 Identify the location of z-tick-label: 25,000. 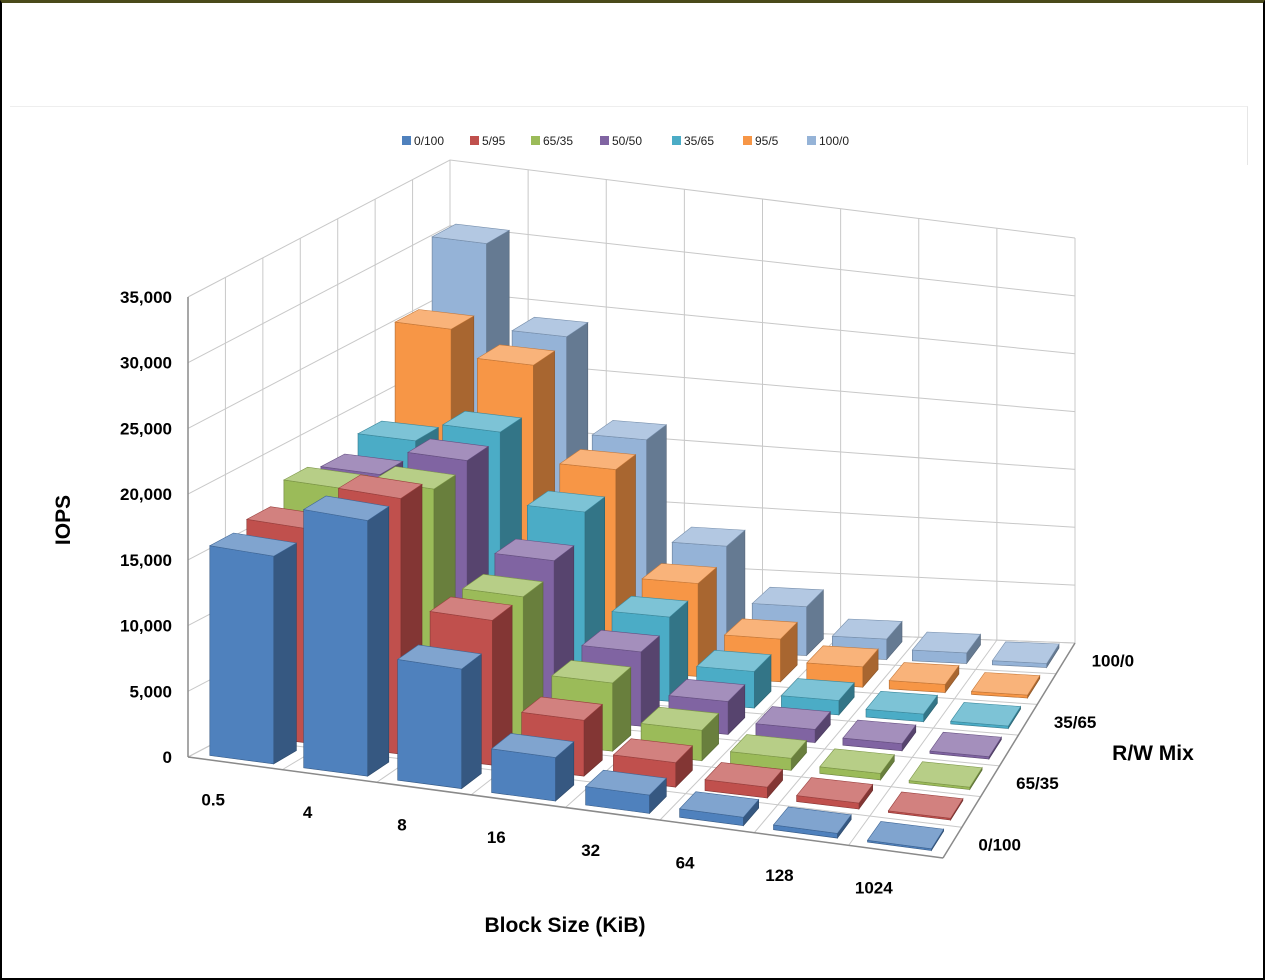
(146, 428).